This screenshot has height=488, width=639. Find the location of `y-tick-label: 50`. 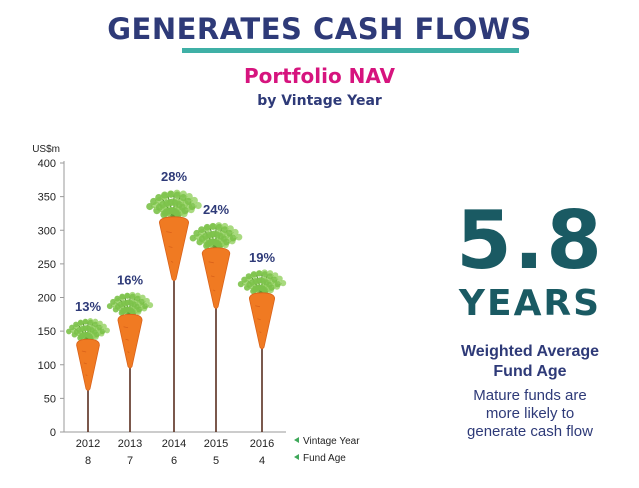

y-tick-label: 50 is located at coordinates (50, 399).